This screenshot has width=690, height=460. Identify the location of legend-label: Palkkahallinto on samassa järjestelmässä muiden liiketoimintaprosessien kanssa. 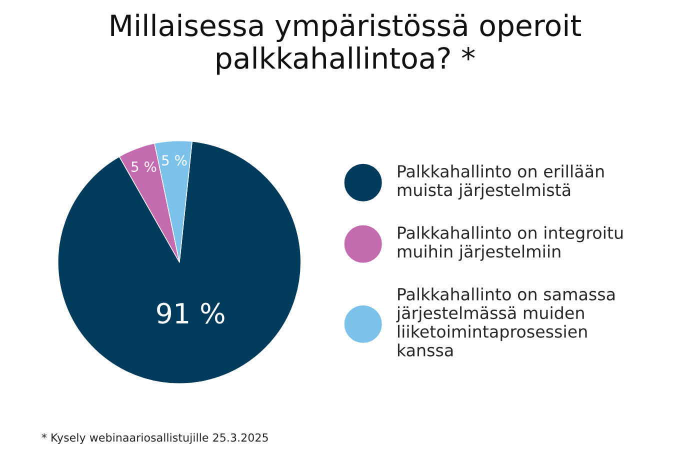
(505, 322).